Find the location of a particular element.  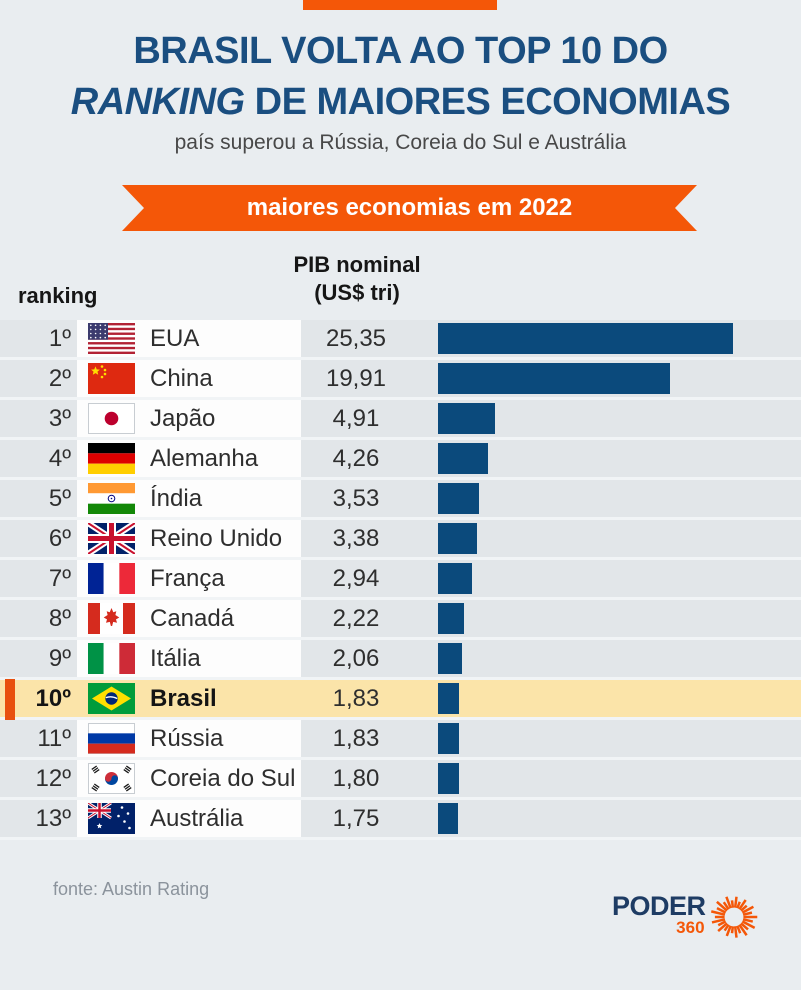

flag-alemanha-icon is located at coordinates (111, 458).